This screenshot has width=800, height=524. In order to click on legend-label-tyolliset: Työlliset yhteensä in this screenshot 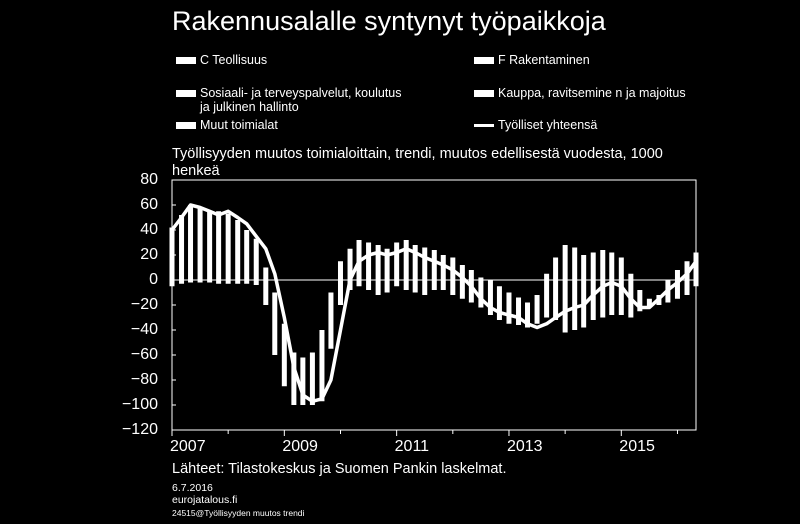, I will do `click(548, 125)`.